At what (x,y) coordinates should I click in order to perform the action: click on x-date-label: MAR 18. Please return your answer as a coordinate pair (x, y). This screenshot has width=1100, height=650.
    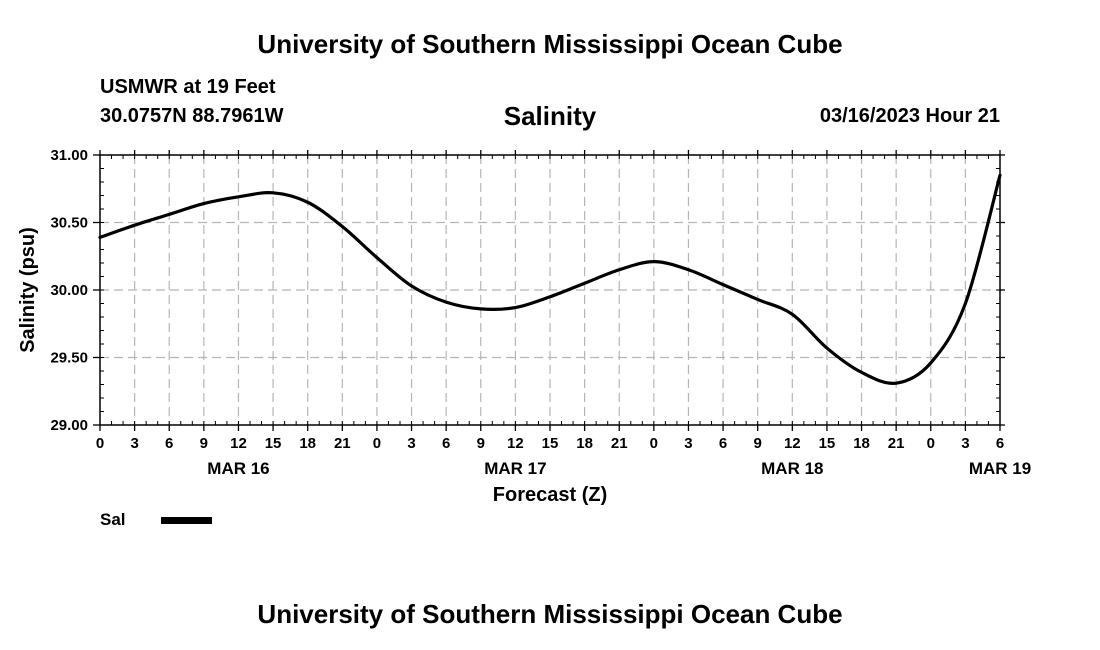
    Looking at the image, I should click on (792, 468).